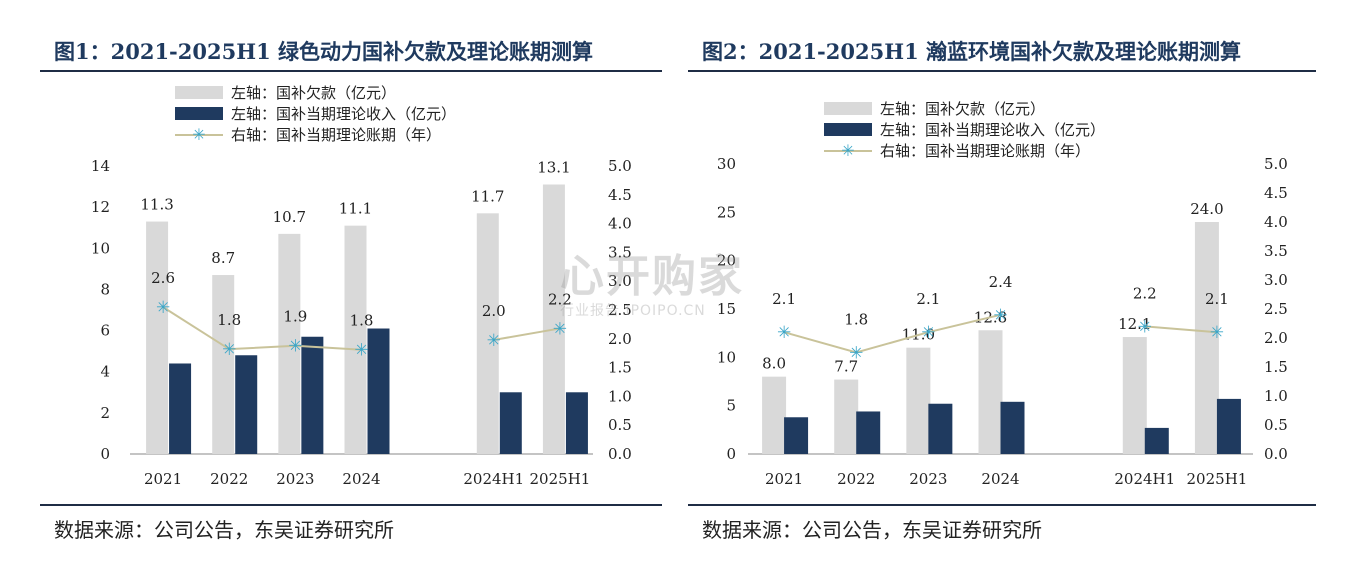 Image resolution: width=1347 pixels, height=568 pixels. I want to click on line-value-label: 1.9, so click(295, 317).